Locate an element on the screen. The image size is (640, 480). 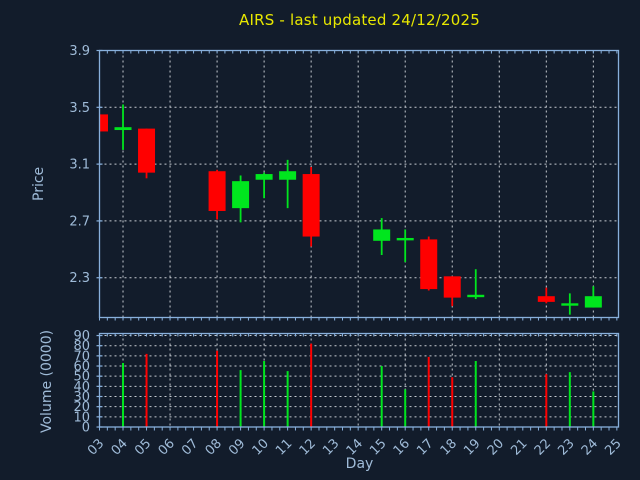
x-tick-label: 04 is located at coordinates (120, 447).